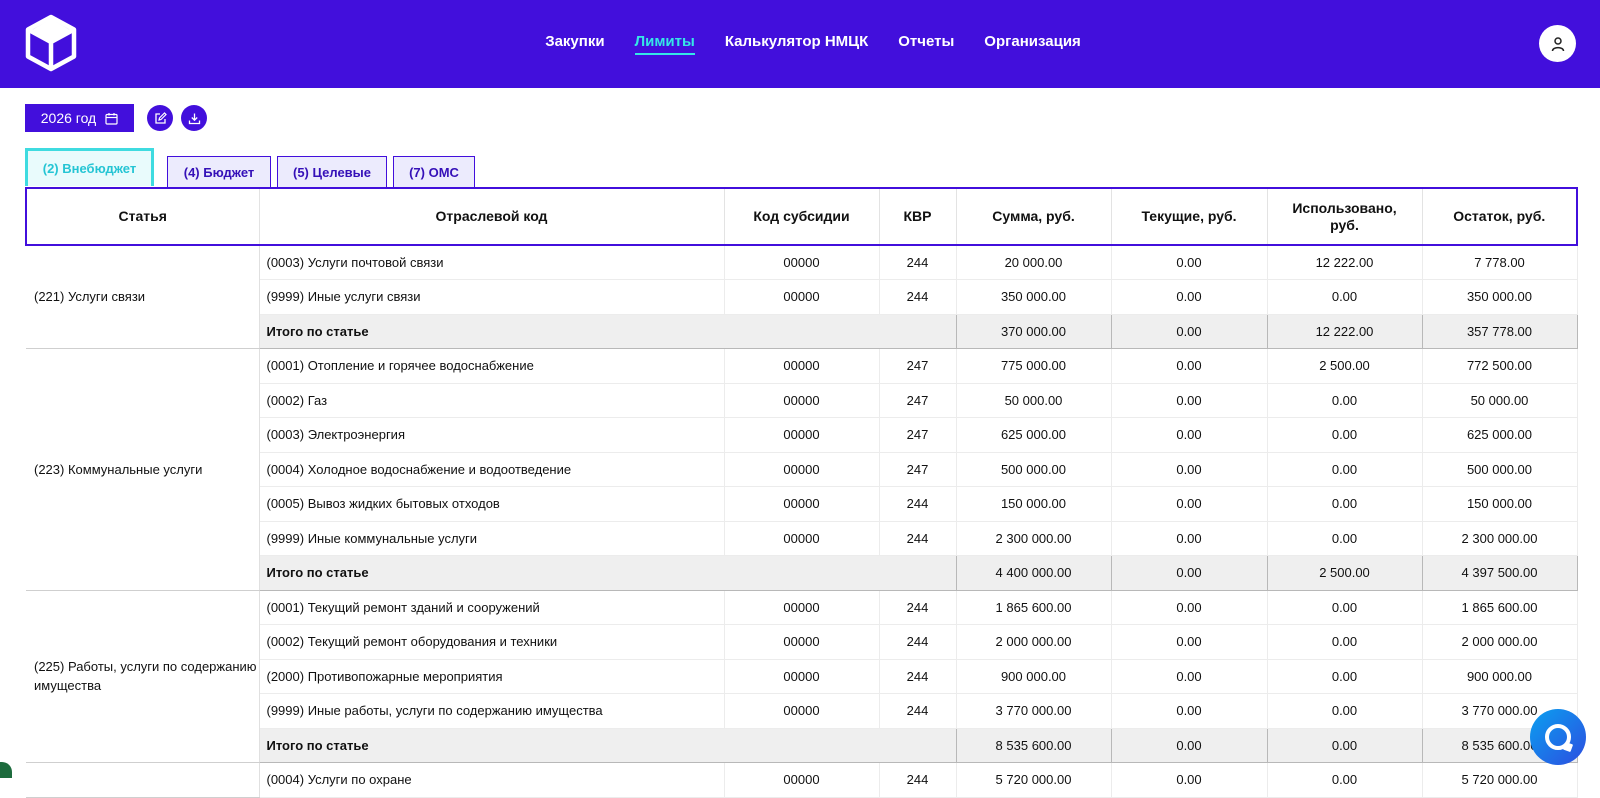  Describe the element at coordinates (1034, 297) in the screenshot. I see `sum-cell: 350 000.00` at that location.